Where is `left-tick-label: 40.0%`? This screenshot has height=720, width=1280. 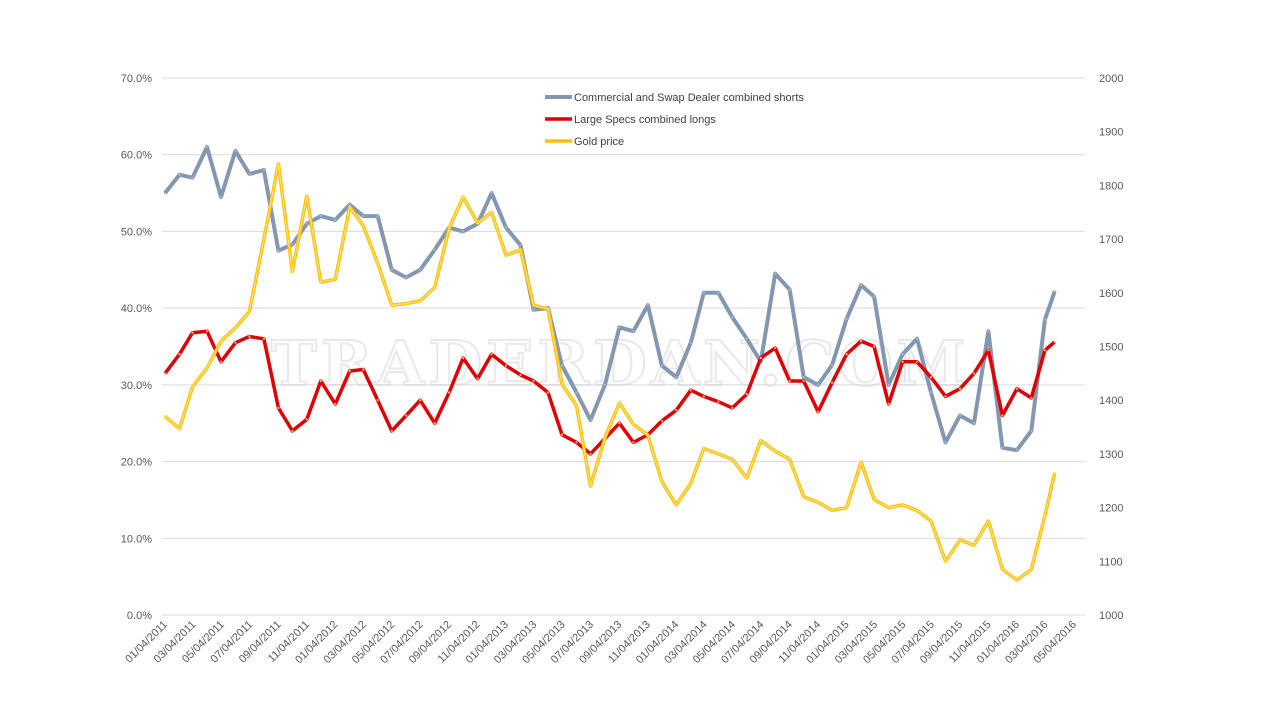
left-tick-label: 40.0% is located at coordinates (136, 309).